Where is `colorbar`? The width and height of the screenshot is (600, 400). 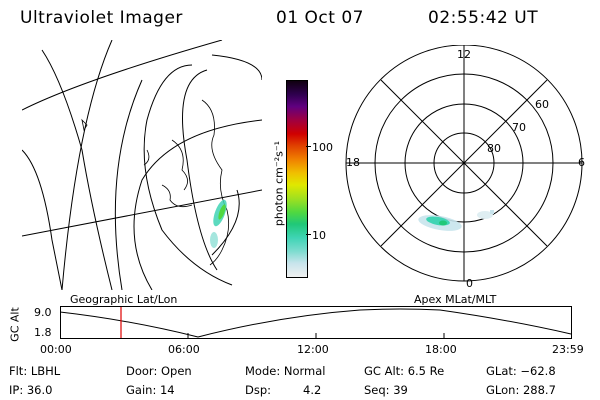
colorbar is located at coordinates (297, 179).